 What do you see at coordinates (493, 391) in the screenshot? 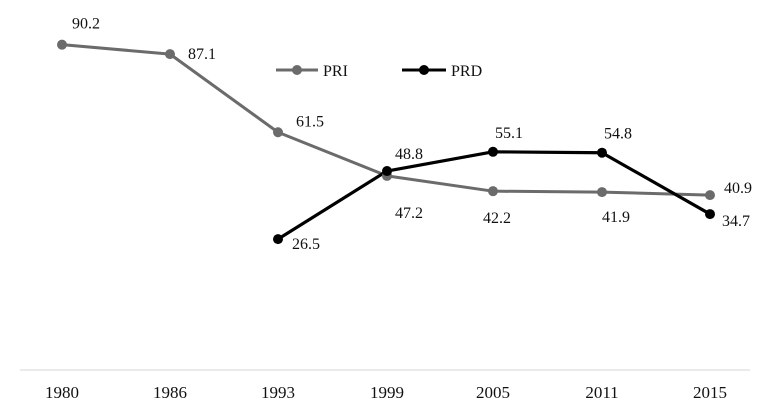
I see `x-tick-label: 2005` at bounding box center [493, 391].